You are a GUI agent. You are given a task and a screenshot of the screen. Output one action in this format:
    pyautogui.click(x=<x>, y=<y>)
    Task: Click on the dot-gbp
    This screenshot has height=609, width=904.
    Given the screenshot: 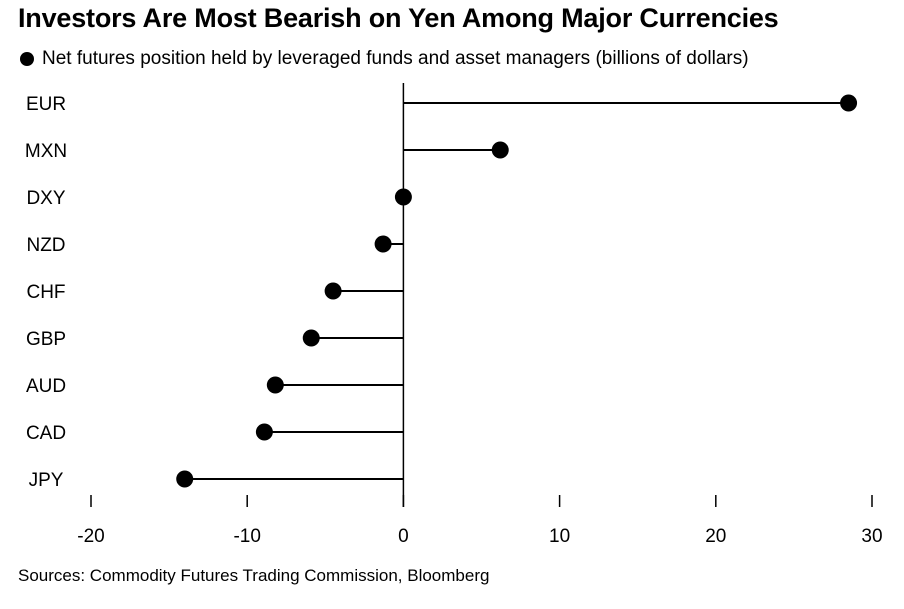 What is the action you would take?
    pyautogui.click(x=311, y=338)
    